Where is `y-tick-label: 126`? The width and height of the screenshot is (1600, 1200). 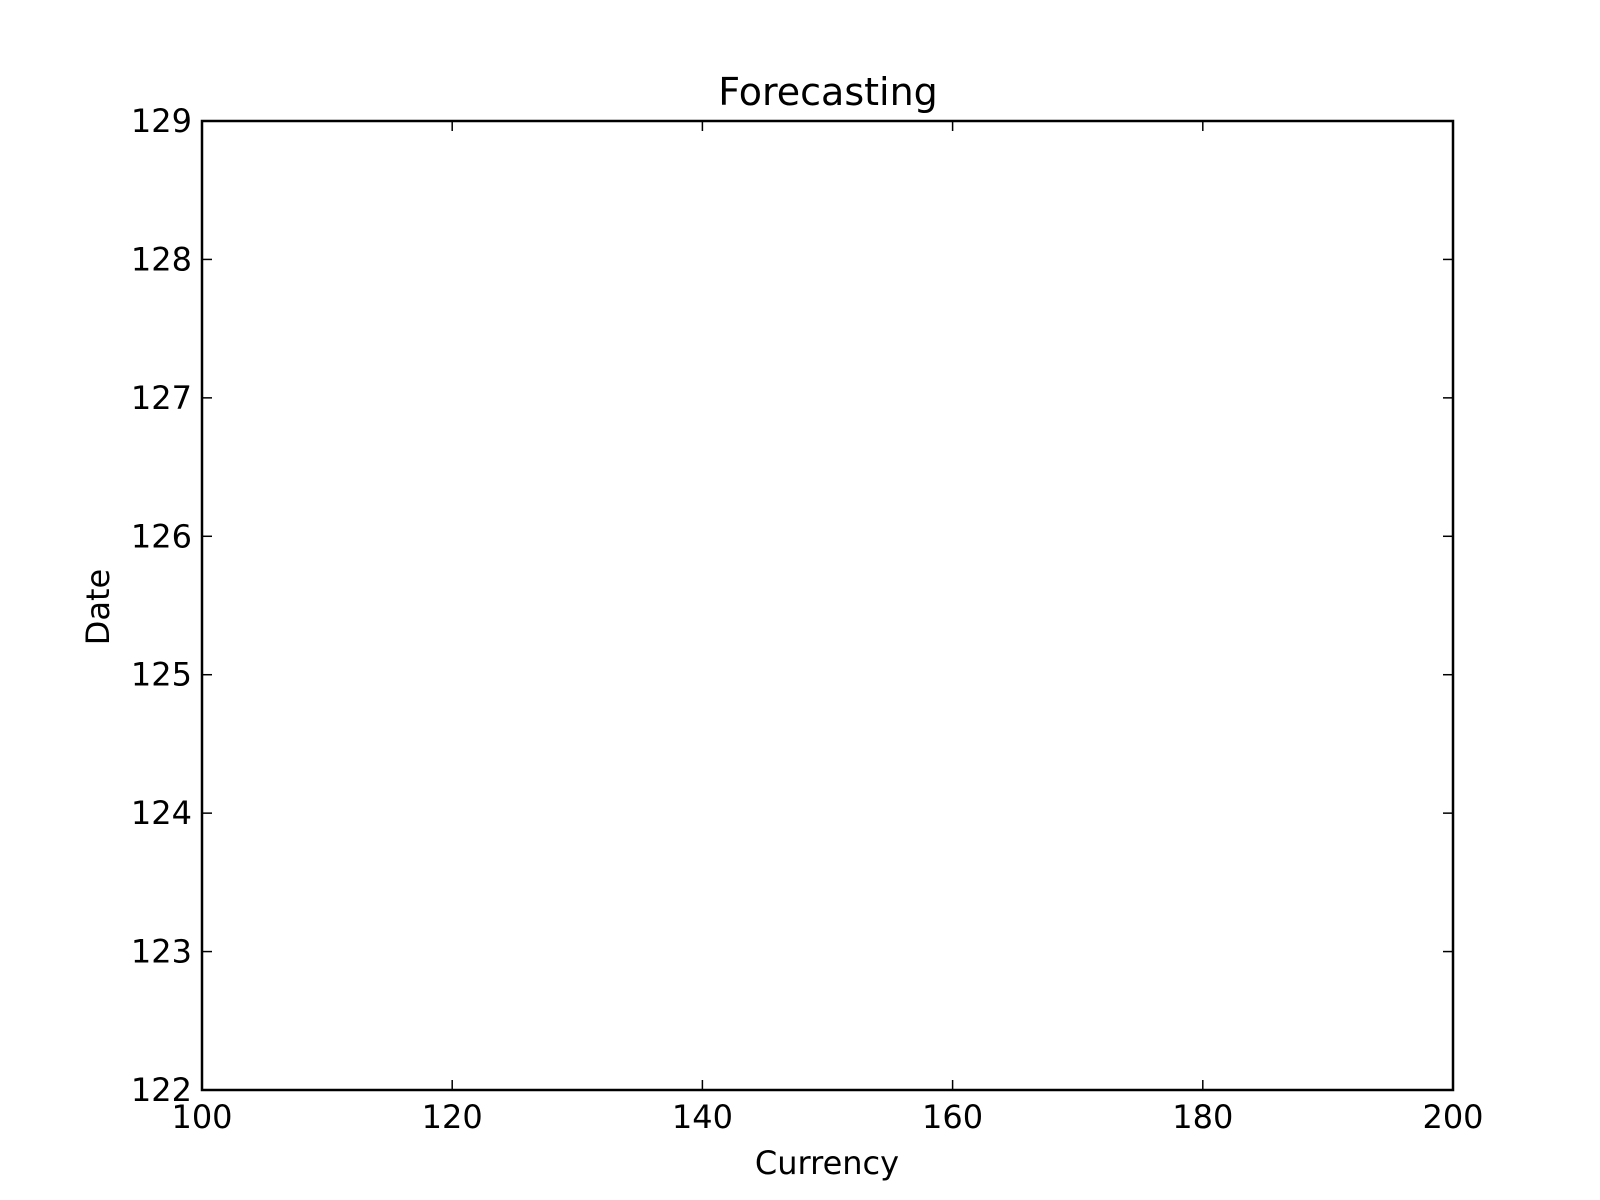 y-tick-label: 126 is located at coordinates (161, 536).